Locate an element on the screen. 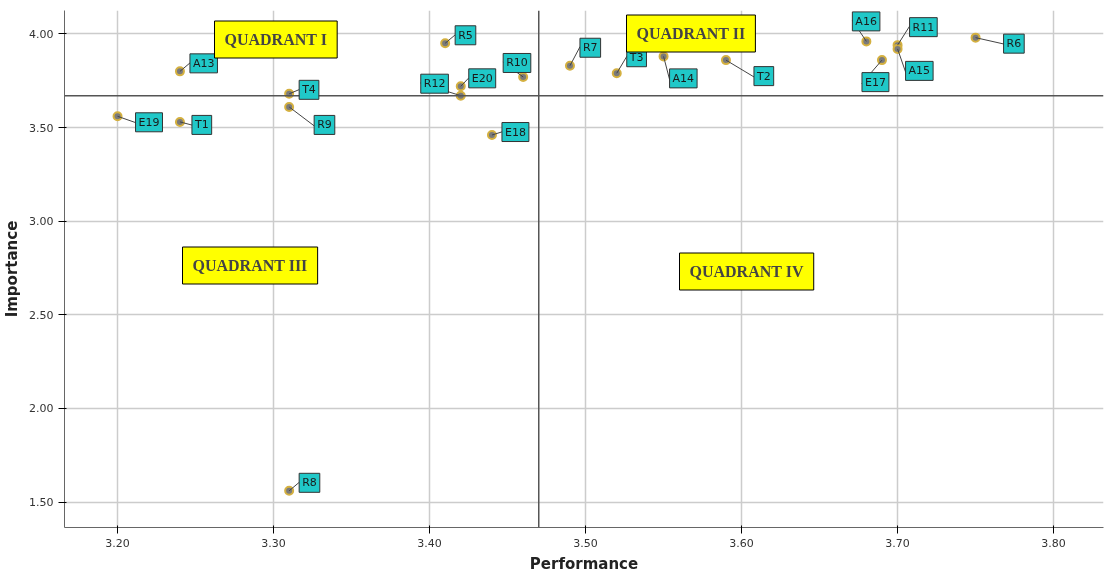 Image resolution: width=1110 pixels, height=580 pixels. text: T4 is located at coordinates (309, 90).